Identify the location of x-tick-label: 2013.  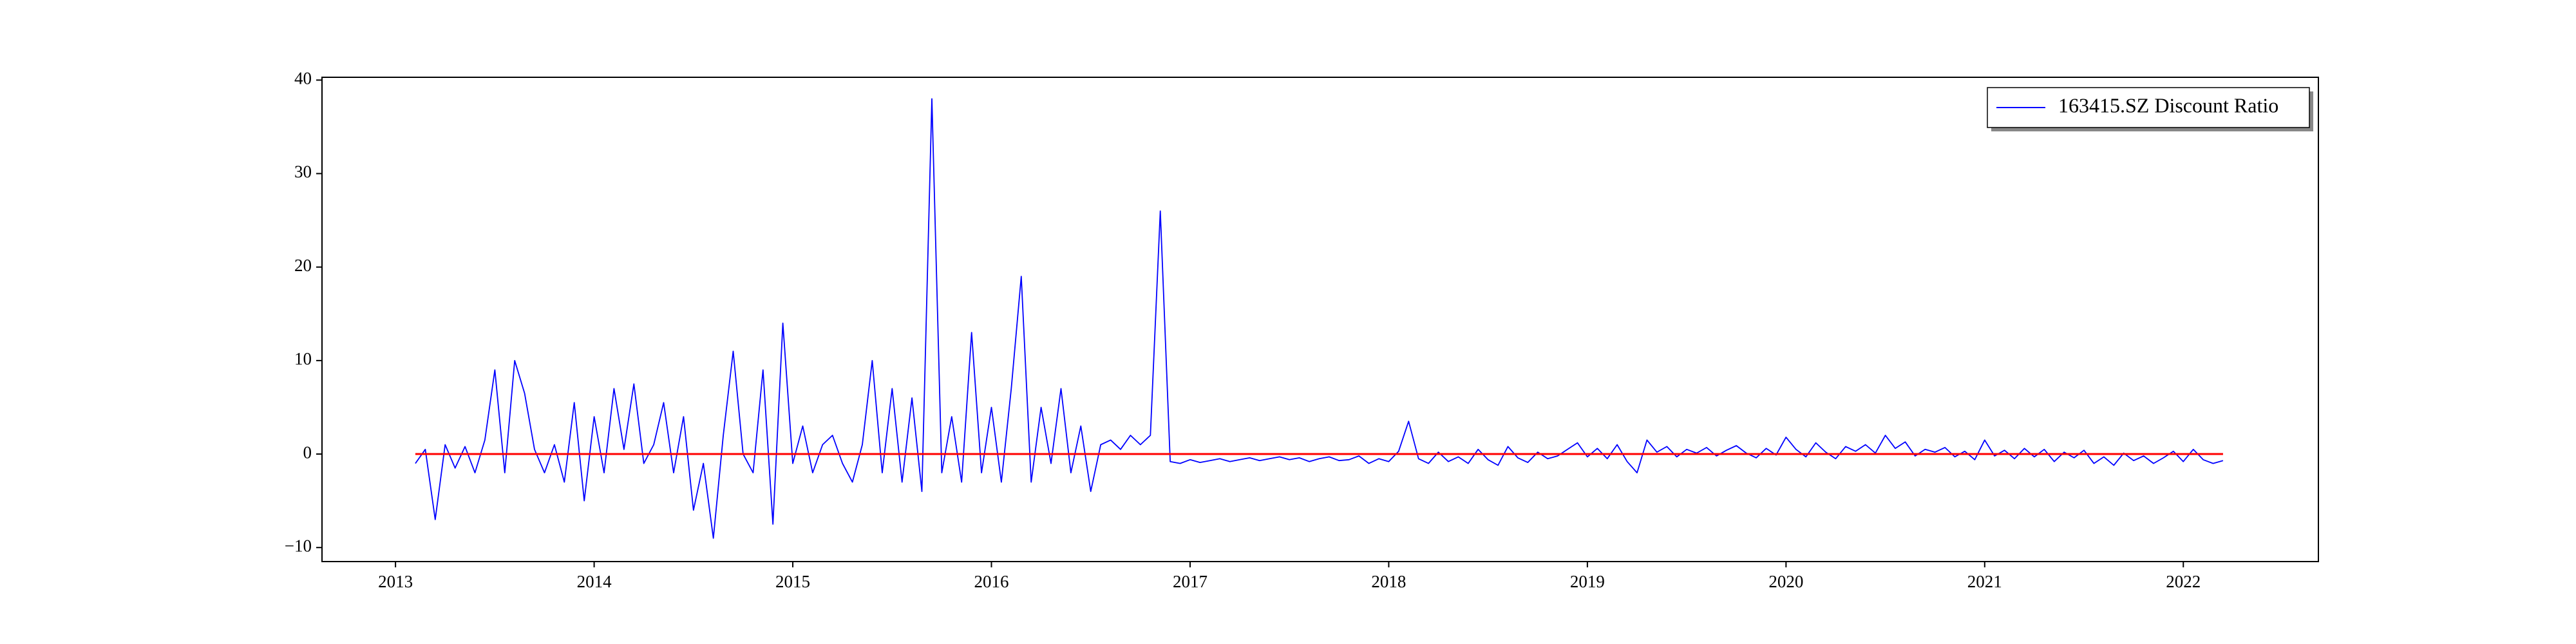
(396, 581).